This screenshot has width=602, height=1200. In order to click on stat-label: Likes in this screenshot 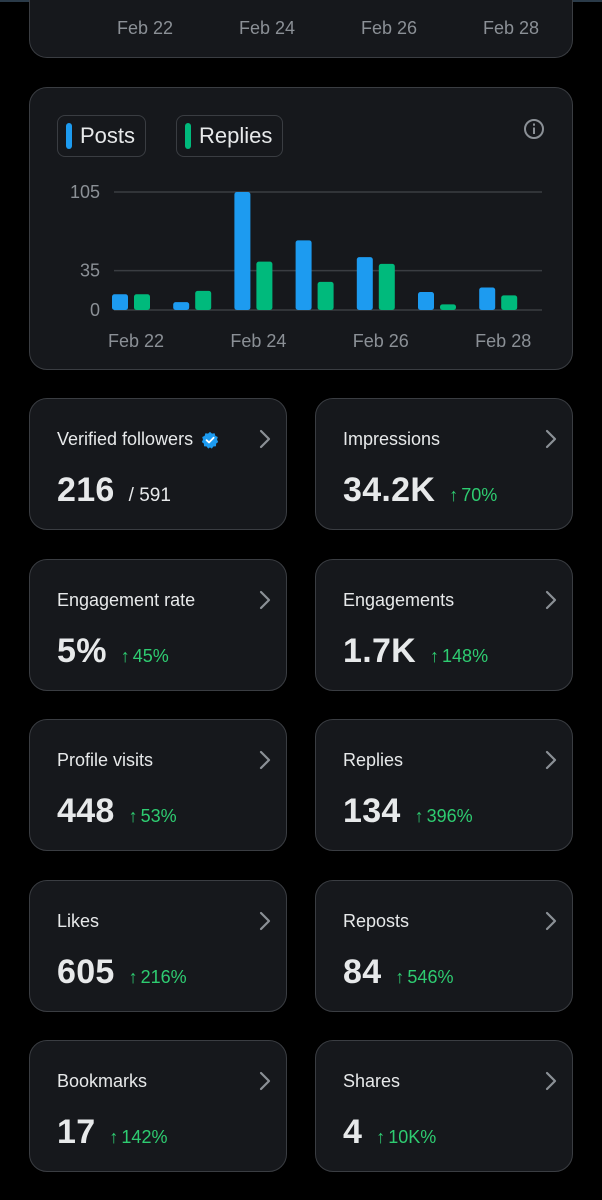, I will do `click(78, 921)`.